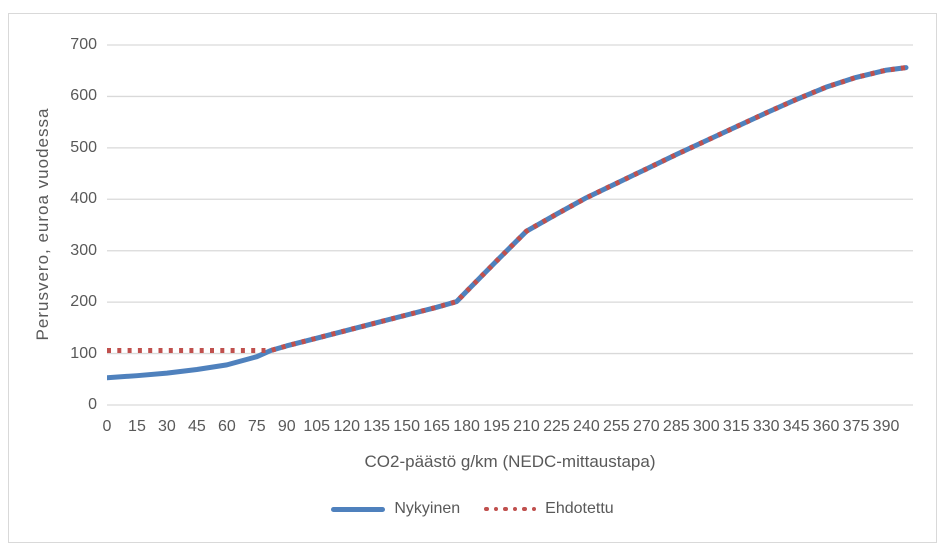  I want to click on x-tick-label: 75, so click(256, 426).